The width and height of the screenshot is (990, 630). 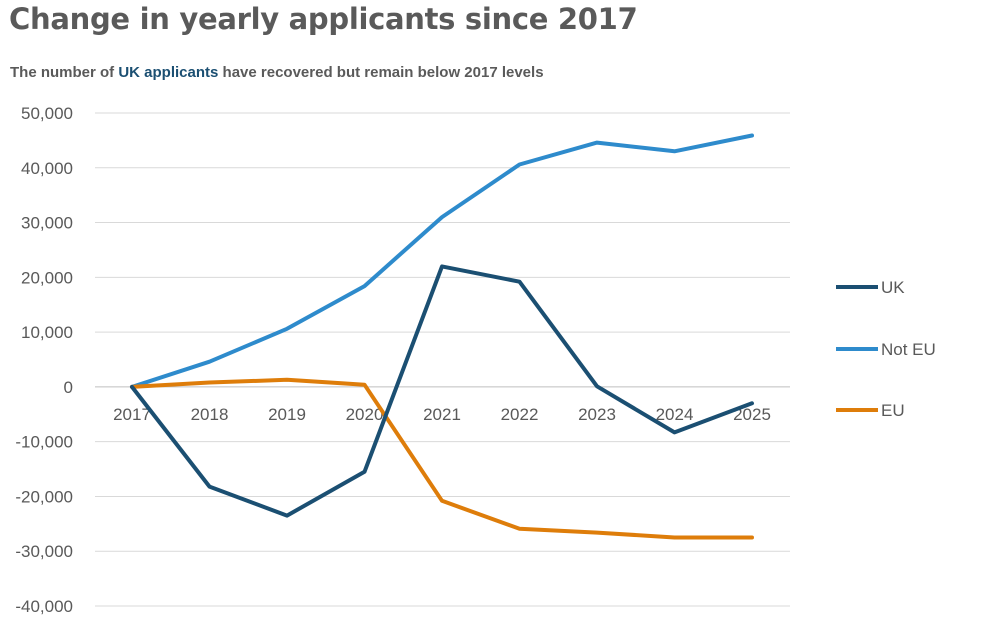 What do you see at coordinates (168, 72) in the screenshot?
I see `subtitle-highlight: UK applicants` at bounding box center [168, 72].